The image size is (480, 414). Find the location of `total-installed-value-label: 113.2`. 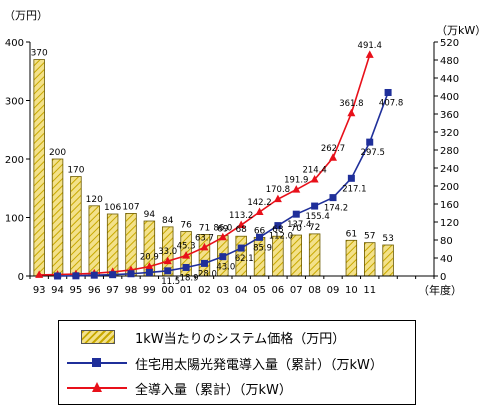

total-installed-value-label: 113.2 is located at coordinates (241, 216).